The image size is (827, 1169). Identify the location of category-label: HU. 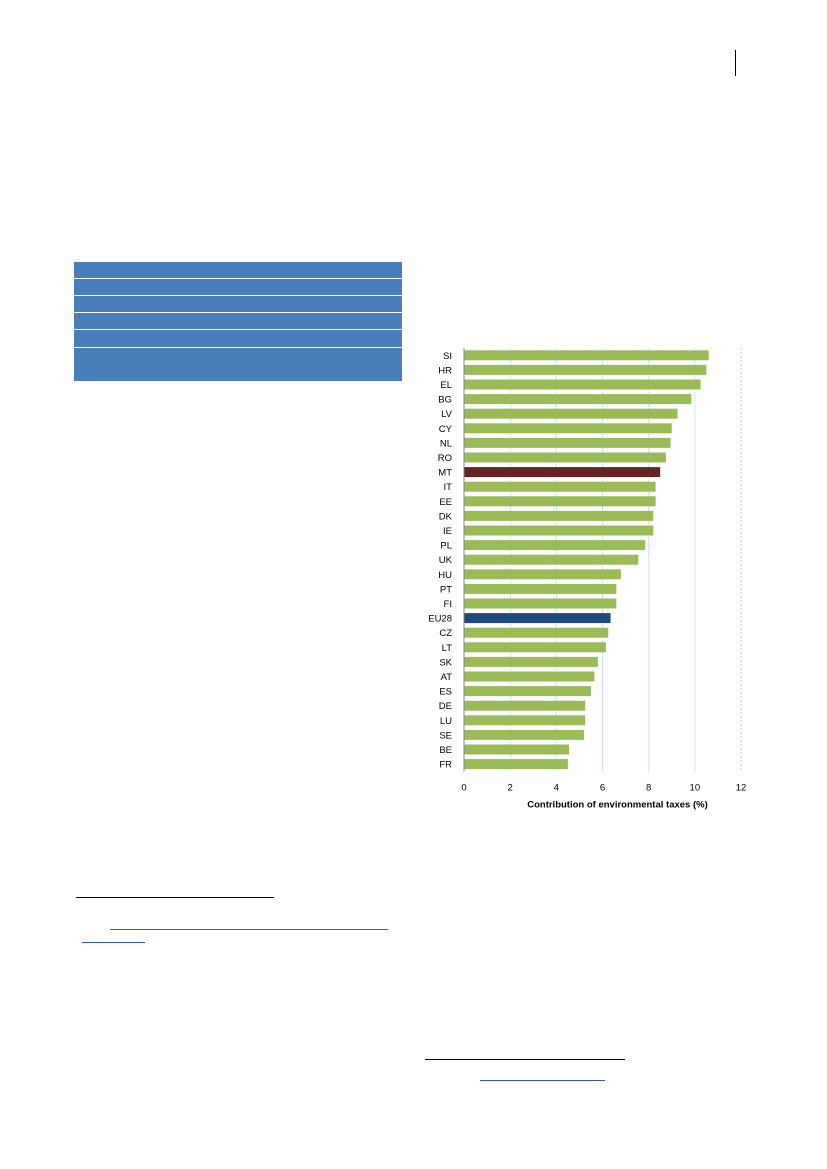
(445, 575).